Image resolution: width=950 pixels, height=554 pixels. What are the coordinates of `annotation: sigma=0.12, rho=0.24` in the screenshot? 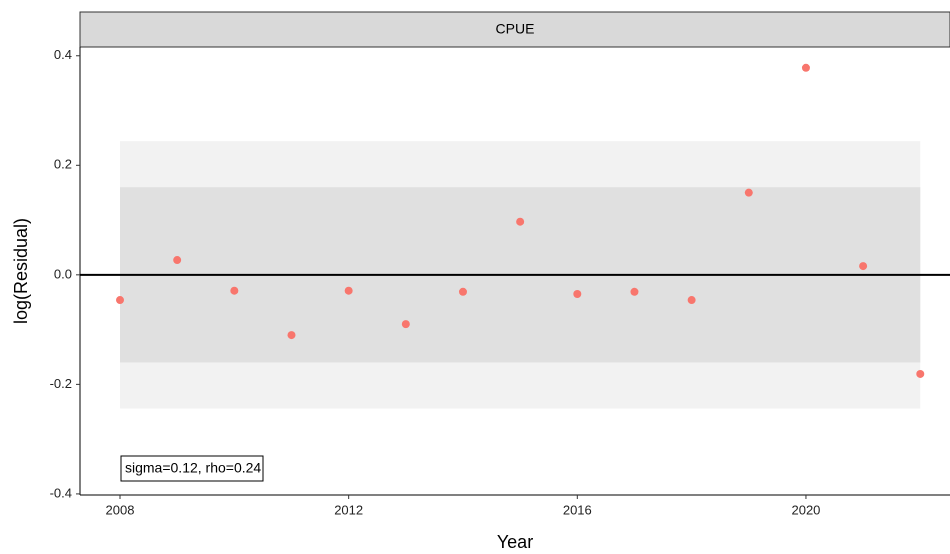 It's located at (193, 468).